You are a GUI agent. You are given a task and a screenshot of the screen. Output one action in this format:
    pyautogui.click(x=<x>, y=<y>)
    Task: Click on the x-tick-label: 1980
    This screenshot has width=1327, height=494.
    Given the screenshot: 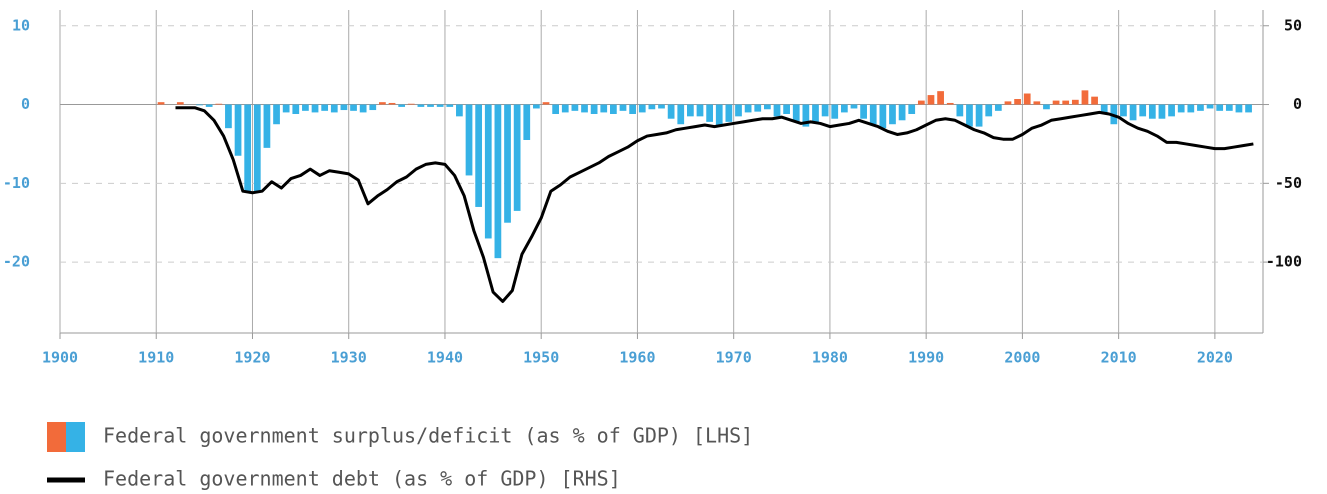 What is the action you would take?
    pyautogui.click(x=830, y=358)
    